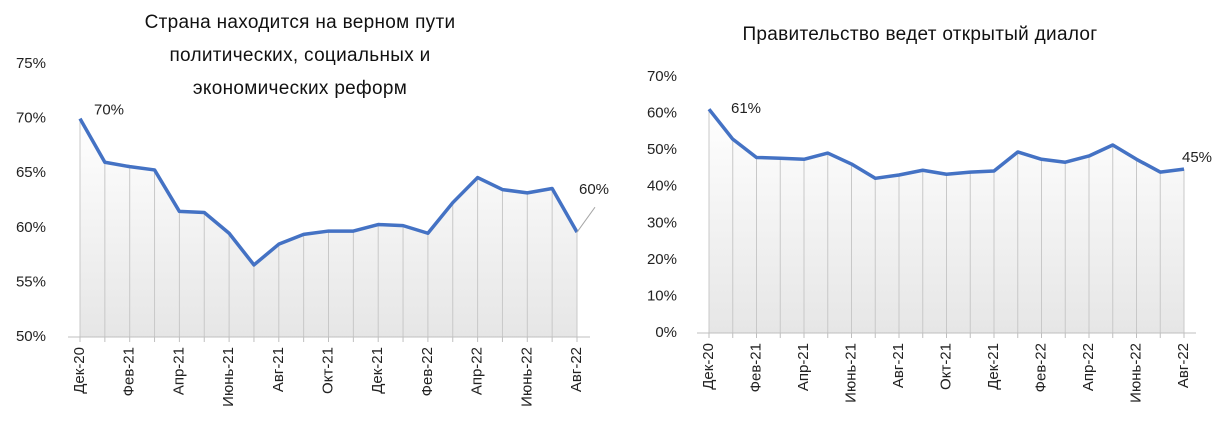 This screenshot has width=1216, height=429. Describe the element at coordinates (662, 222) in the screenshot. I see `y-tick-label: 30%` at that location.